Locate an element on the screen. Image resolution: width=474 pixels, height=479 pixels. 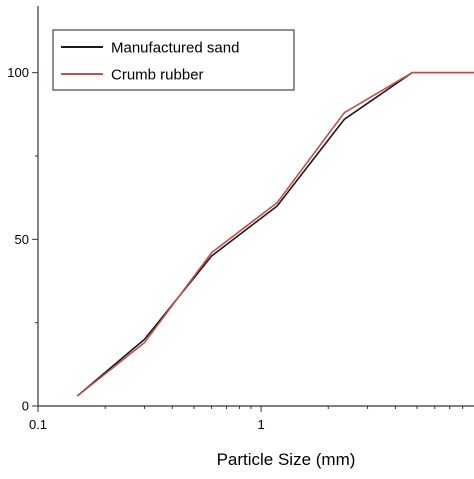
x-tick-label: 1 is located at coordinates (260, 424).